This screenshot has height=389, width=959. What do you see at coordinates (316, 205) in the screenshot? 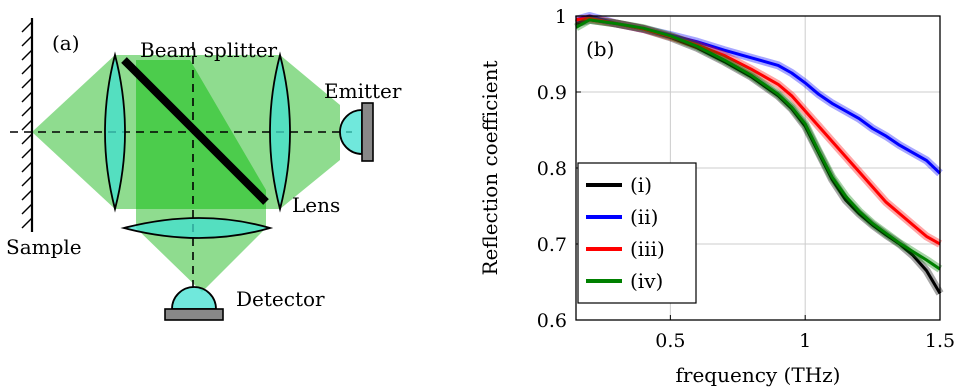
I see `lens-label: Lens` at bounding box center [316, 205].